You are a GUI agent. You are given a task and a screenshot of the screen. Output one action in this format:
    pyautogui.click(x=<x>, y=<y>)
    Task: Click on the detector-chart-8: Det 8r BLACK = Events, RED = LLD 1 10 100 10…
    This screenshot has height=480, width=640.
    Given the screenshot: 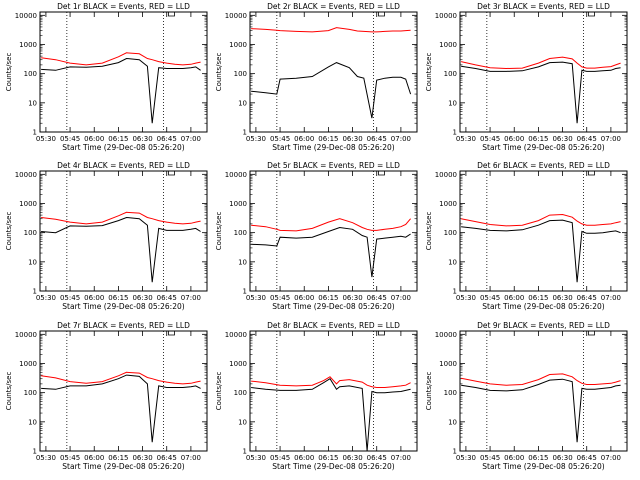 What is the action you would take?
    pyautogui.click(x=316, y=396)
    